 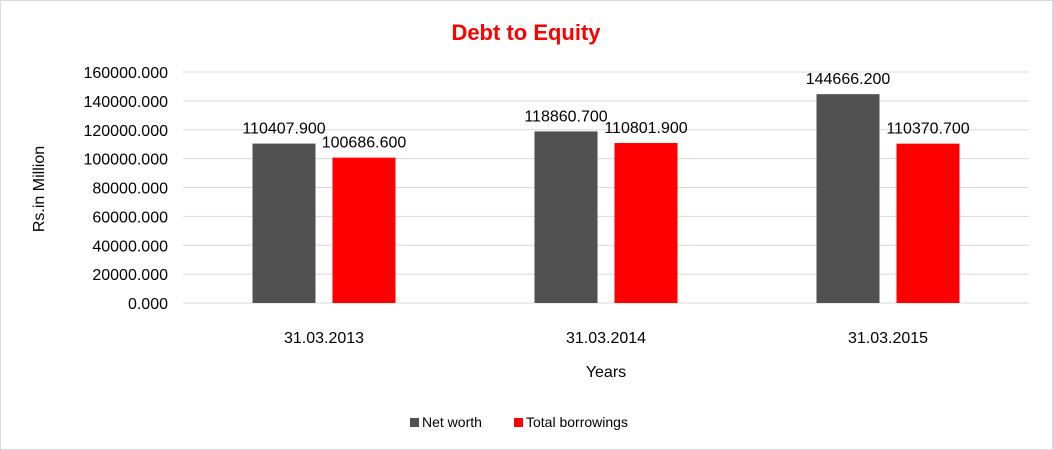 What do you see at coordinates (283, 129) in the screenshot?
I see `data-label: 110407.900` at bounding box center [283, 129].